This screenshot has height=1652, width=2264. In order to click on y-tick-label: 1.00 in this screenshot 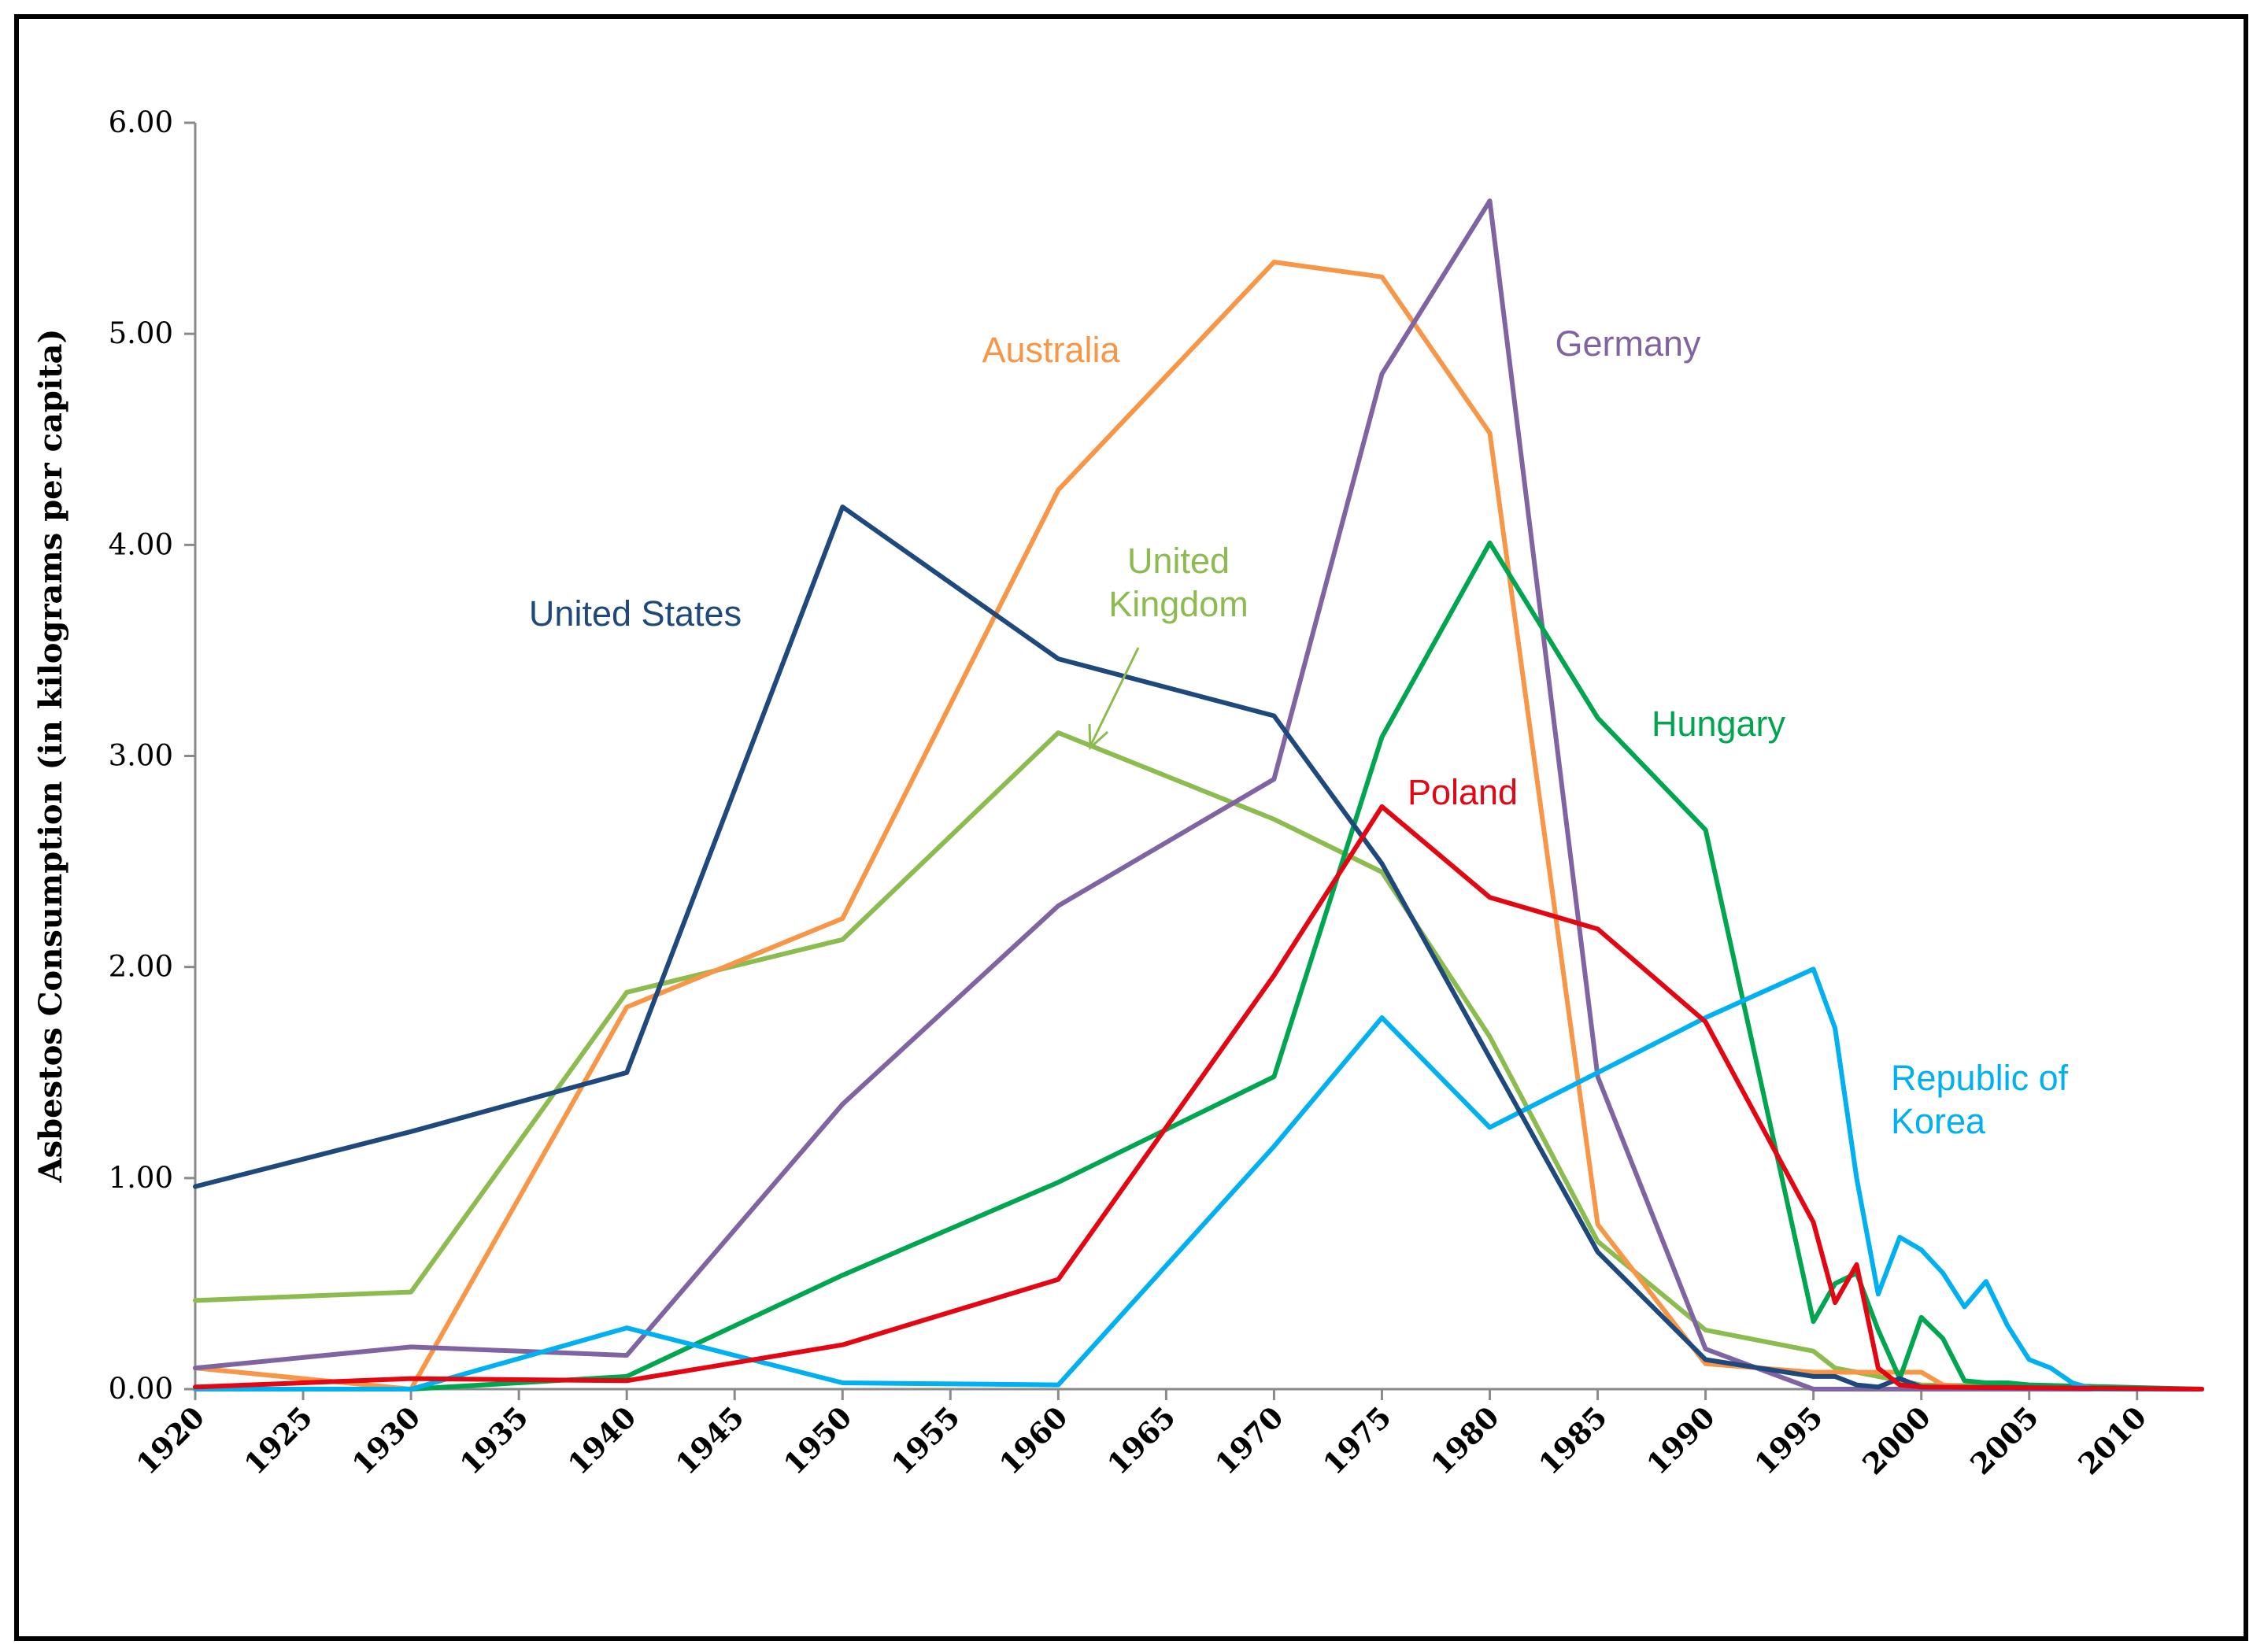, I will do `click(141, 1178)`.